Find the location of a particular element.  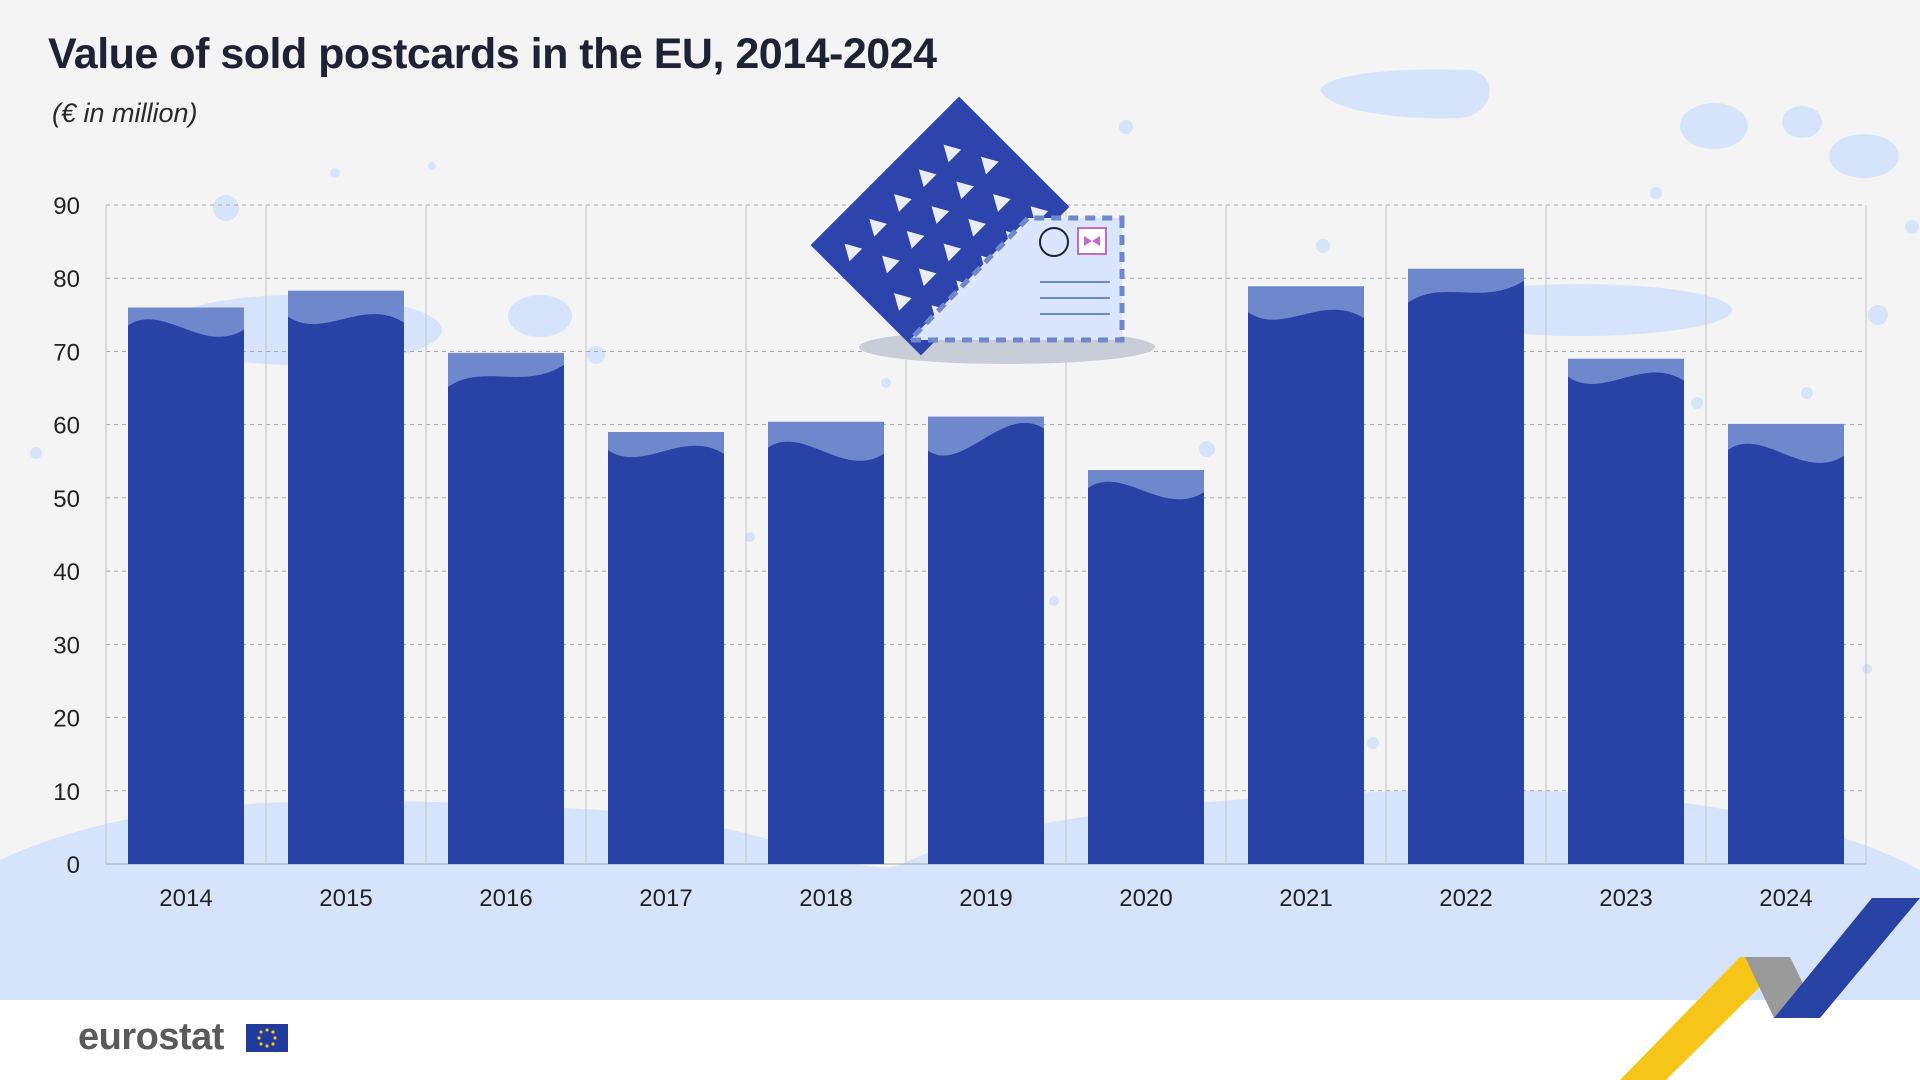

x-tick-label: 2017 is located at coordinates (665, 898).